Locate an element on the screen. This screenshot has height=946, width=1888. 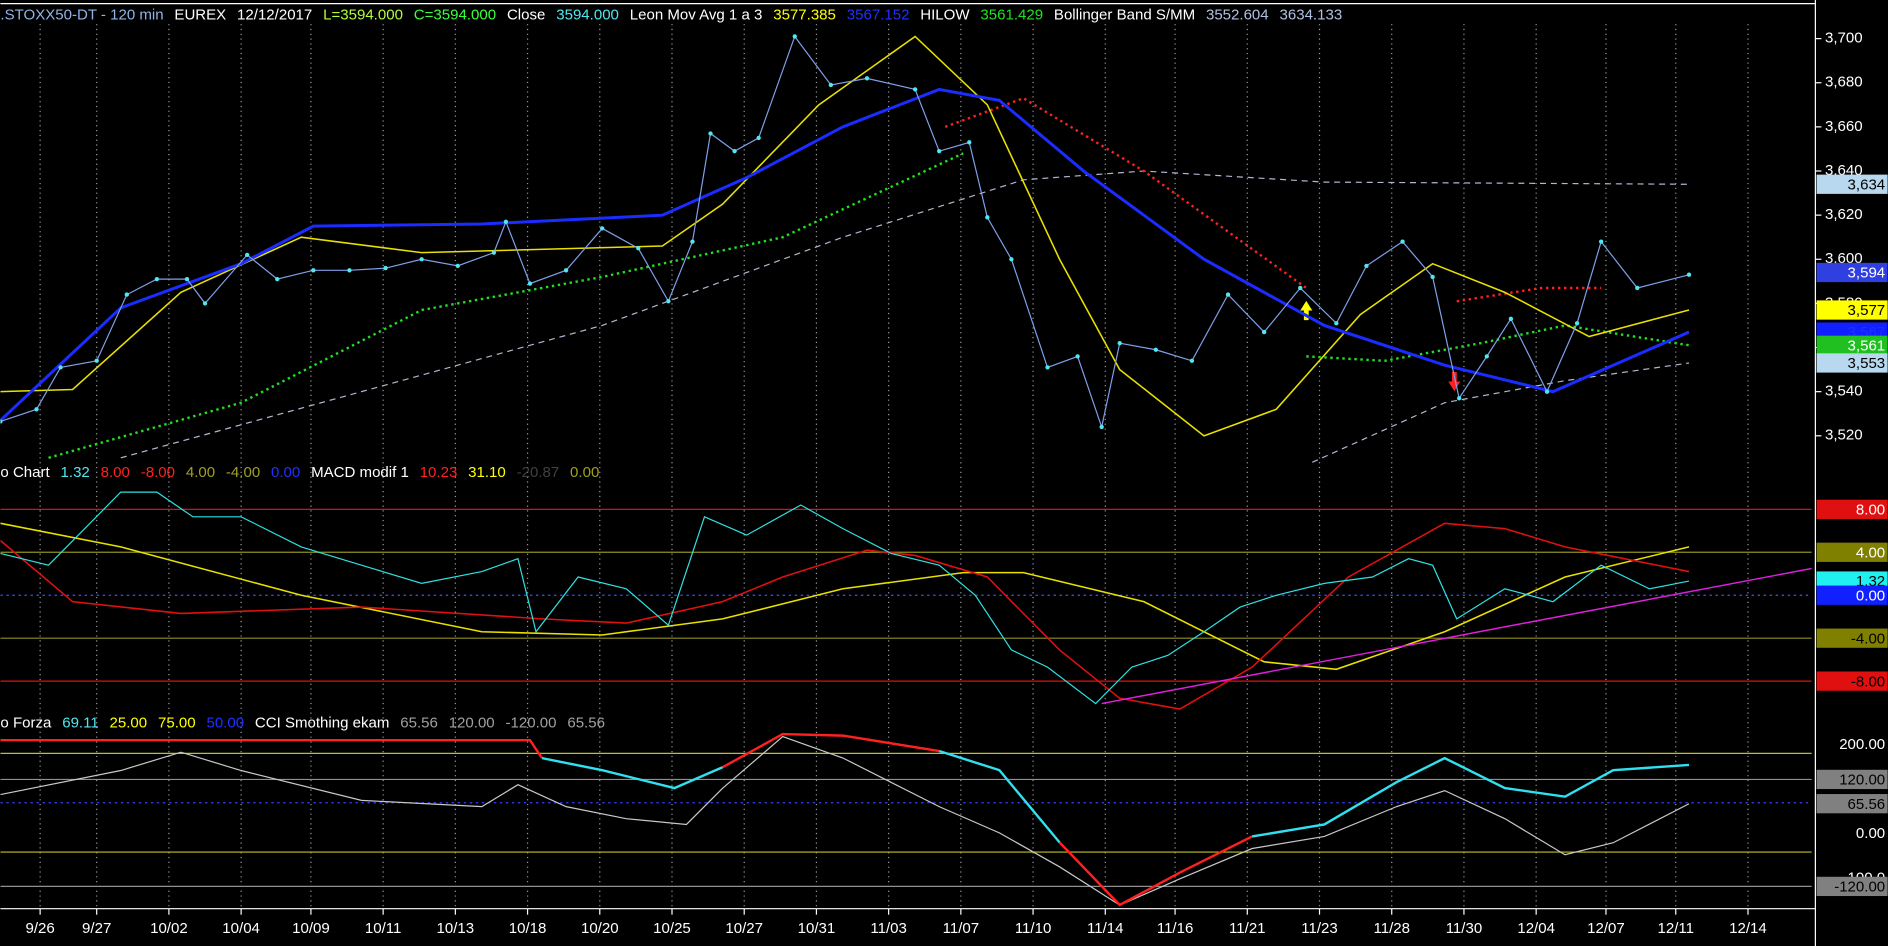
value-badge-label: -8.00 is located at coordinates (1868, 681).